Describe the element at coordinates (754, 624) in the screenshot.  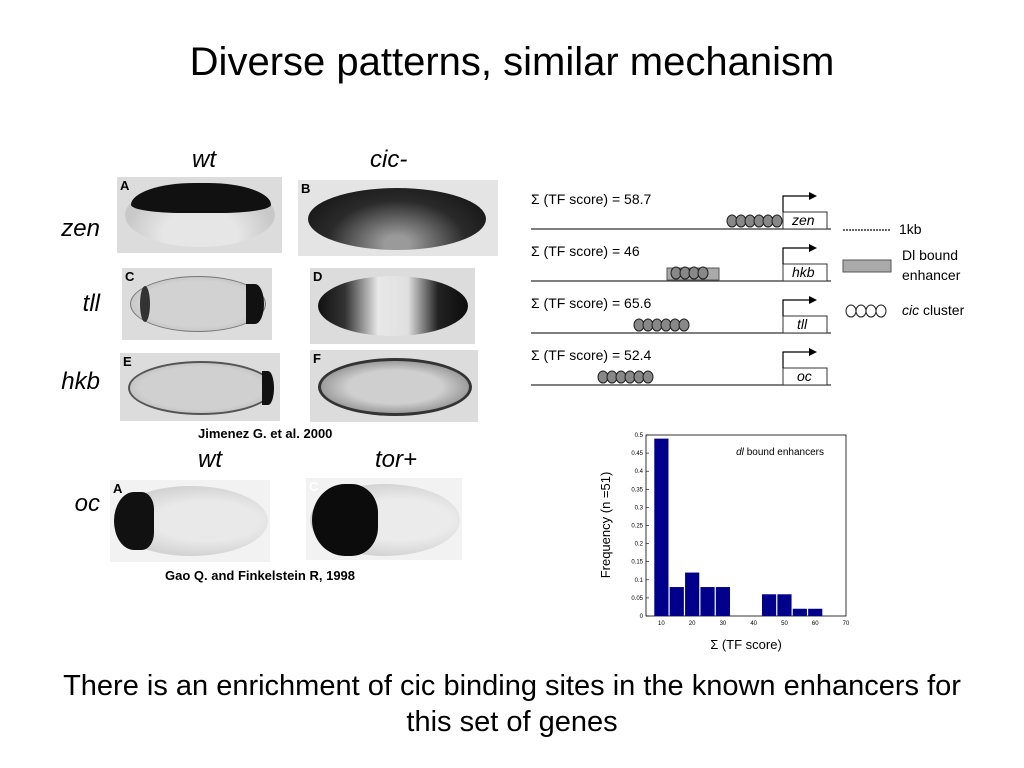
I see `x-axis-ticks: 10 20 30 40 50 60 70` at that location.